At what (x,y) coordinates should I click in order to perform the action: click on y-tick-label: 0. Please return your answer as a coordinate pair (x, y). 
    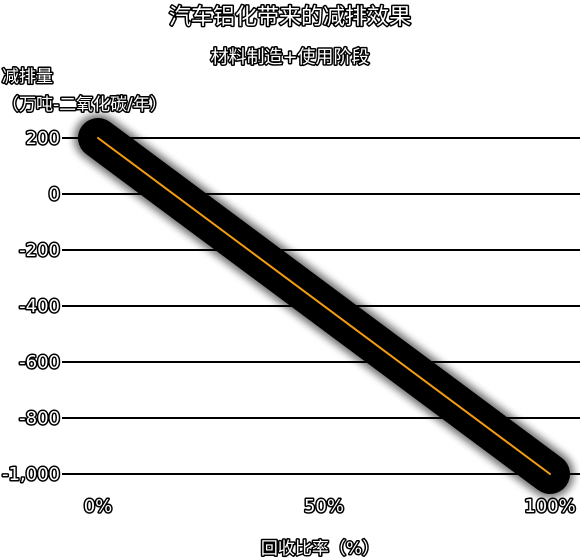
    Looking at the image, I should click on (54, 194).